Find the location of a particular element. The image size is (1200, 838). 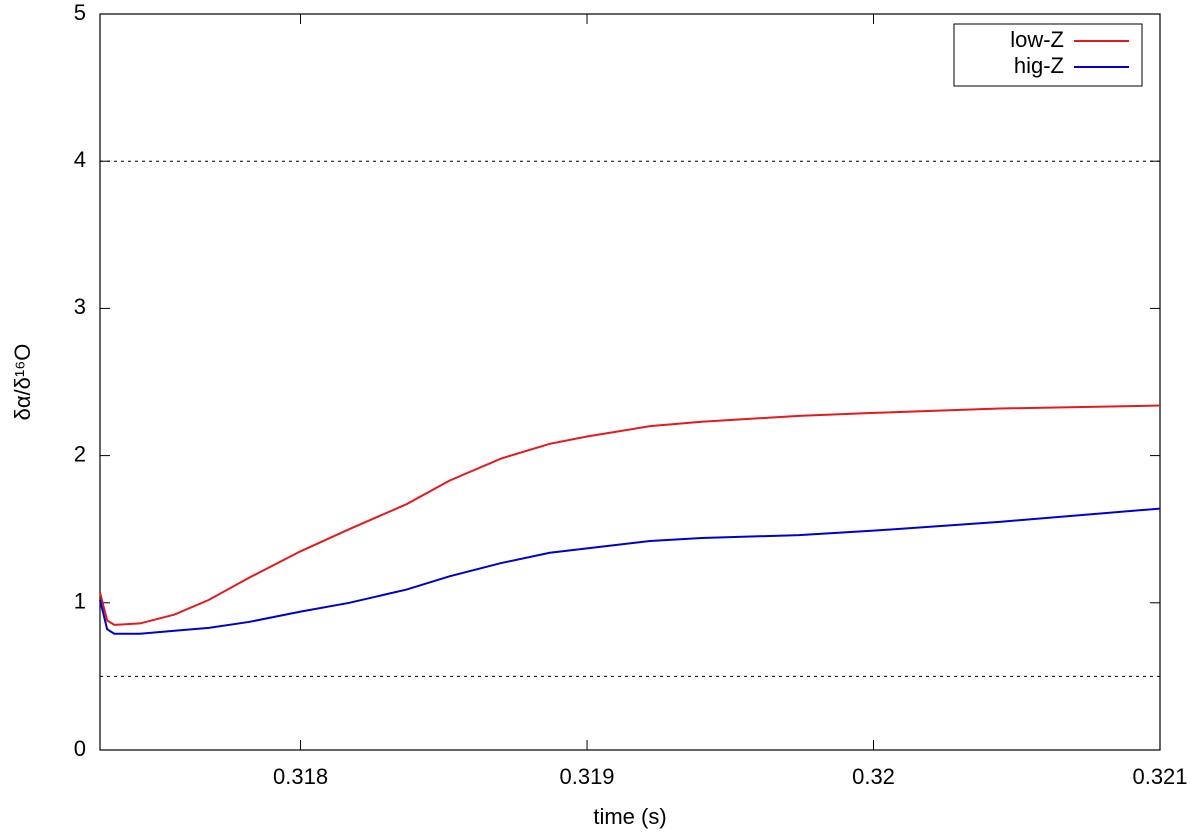

y-axis-label: δα/δ¹⁶O is located at coordinates (22, 382).